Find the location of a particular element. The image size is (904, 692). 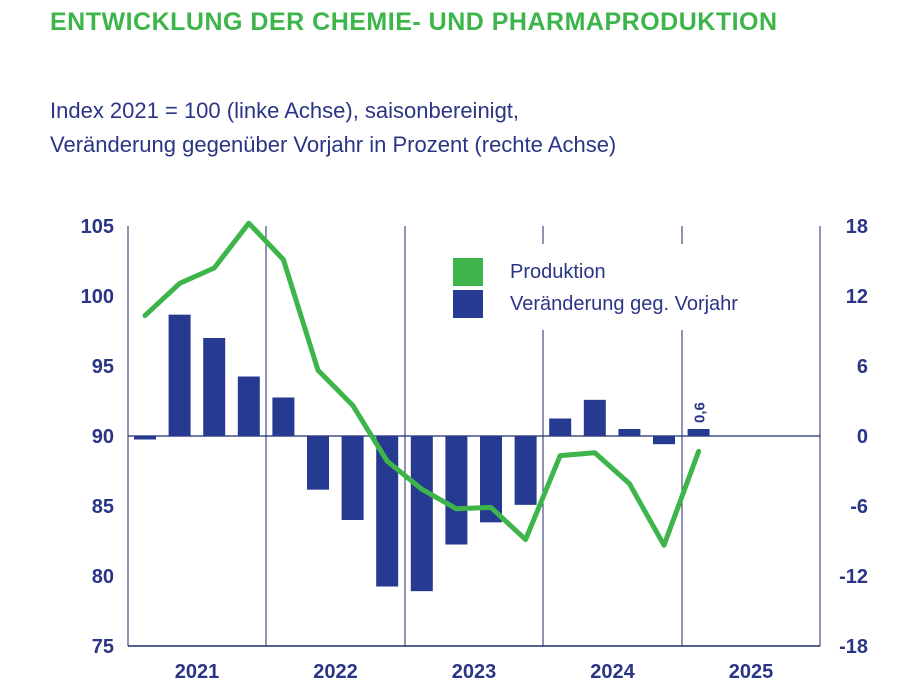

x-axis-tick-label: 2021 is located at coordinates (197, 672).